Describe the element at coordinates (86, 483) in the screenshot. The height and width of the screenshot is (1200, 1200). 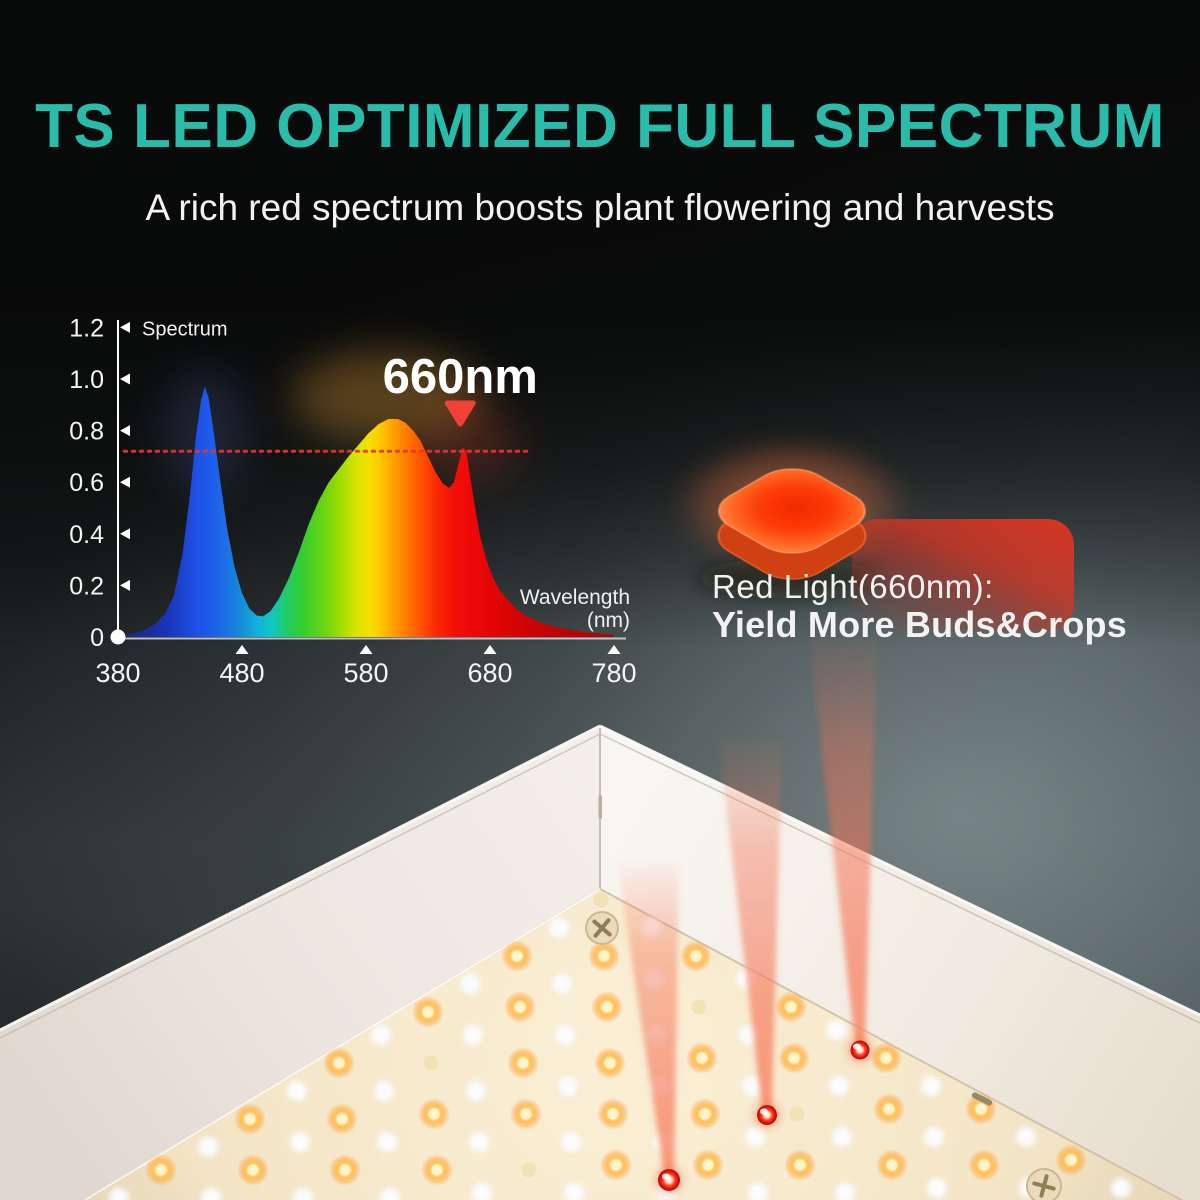
I see `y-tick-label: 0.6` at that location.